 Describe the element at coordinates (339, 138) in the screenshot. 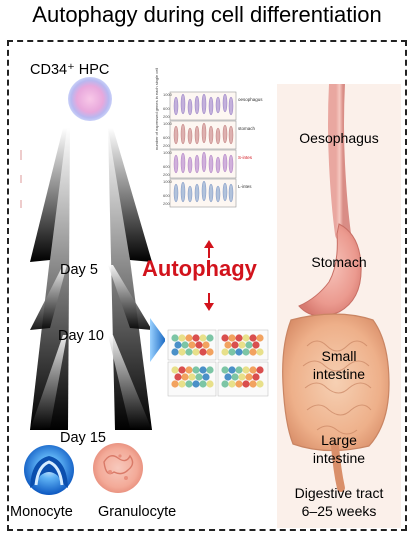

I see `organ-label-oesophagus: Oesophagus` at that location.